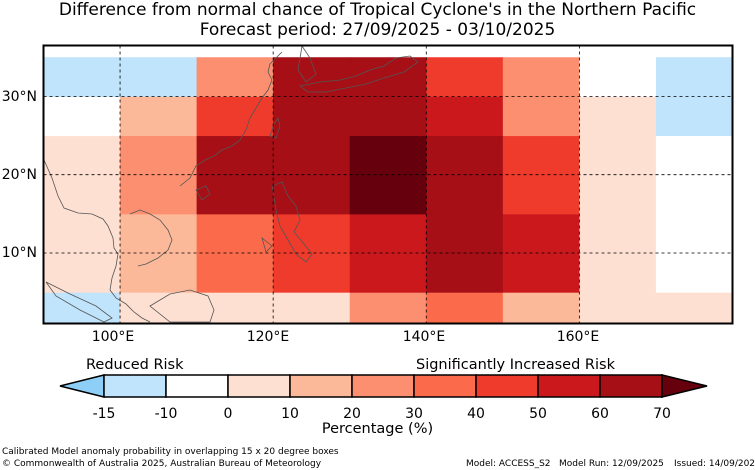 Image resolution: width=755 pixels, height=470 pixels. I want to click on coastline-philippines, so click(287, 222).